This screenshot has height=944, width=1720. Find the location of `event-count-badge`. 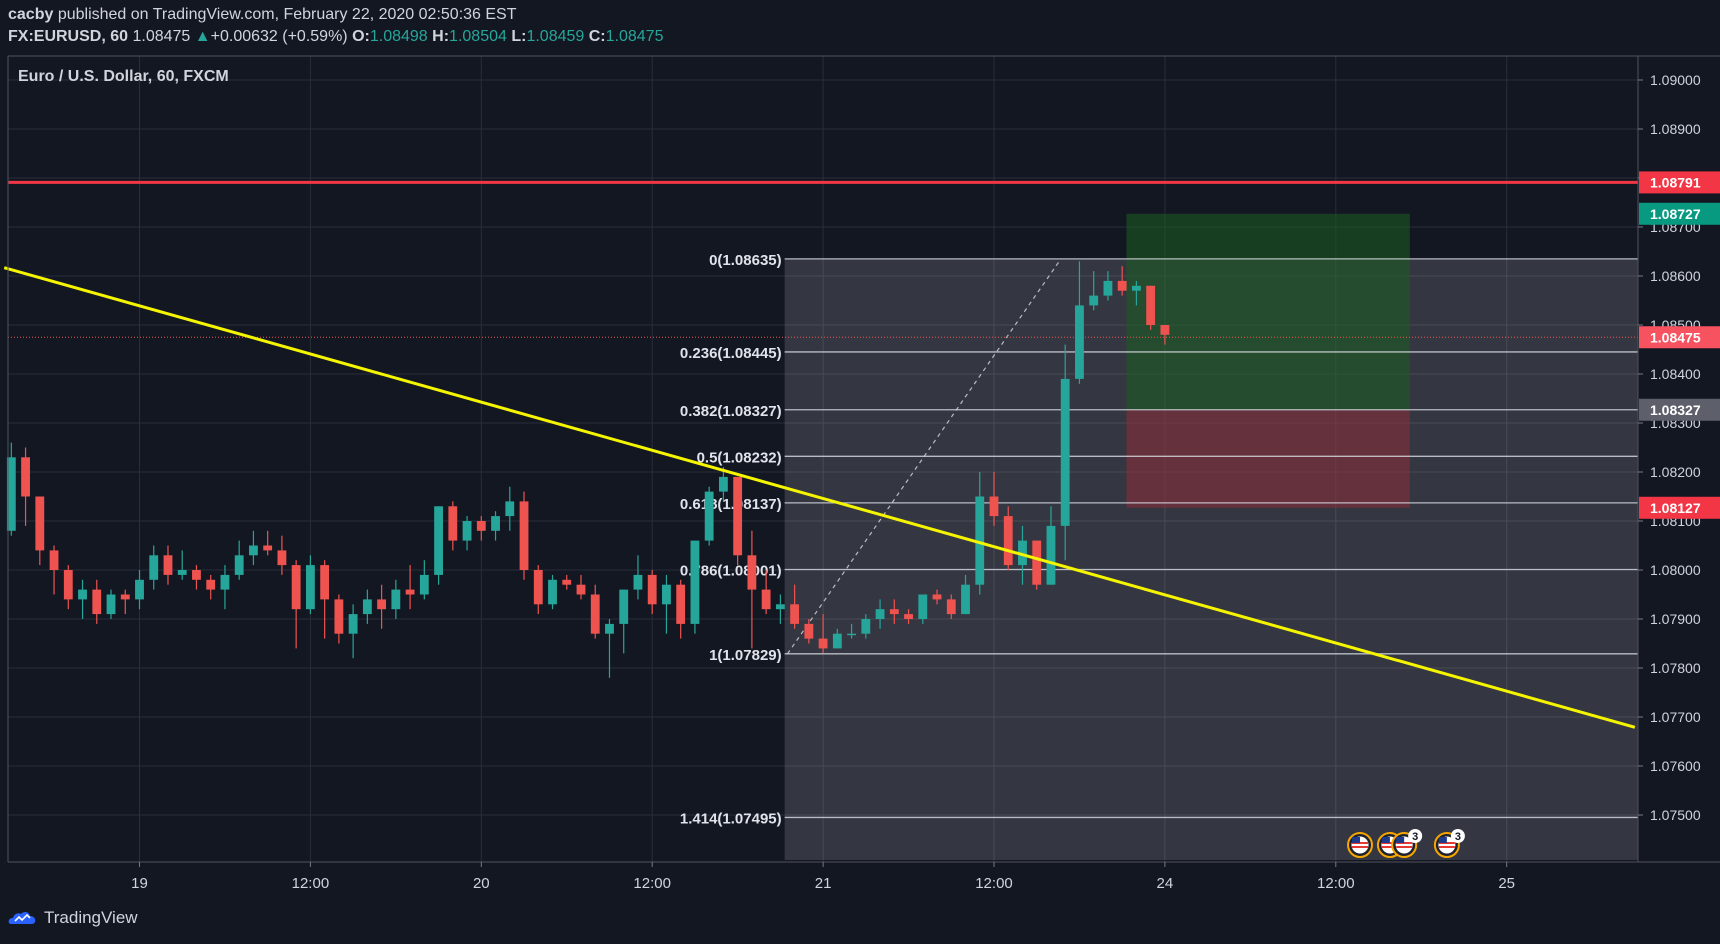

event-count-badge is located at coordinates (1457, 836).